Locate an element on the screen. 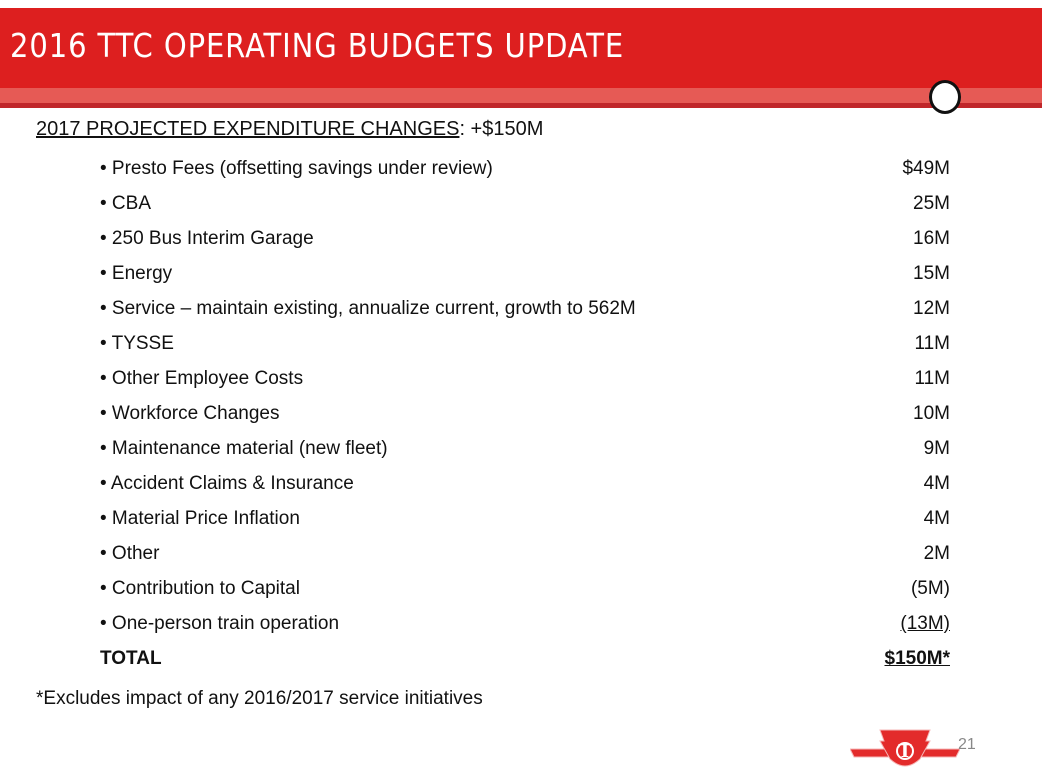 This screenshot has width=1042, height=781. header-band is located at coordinates (521, 95).